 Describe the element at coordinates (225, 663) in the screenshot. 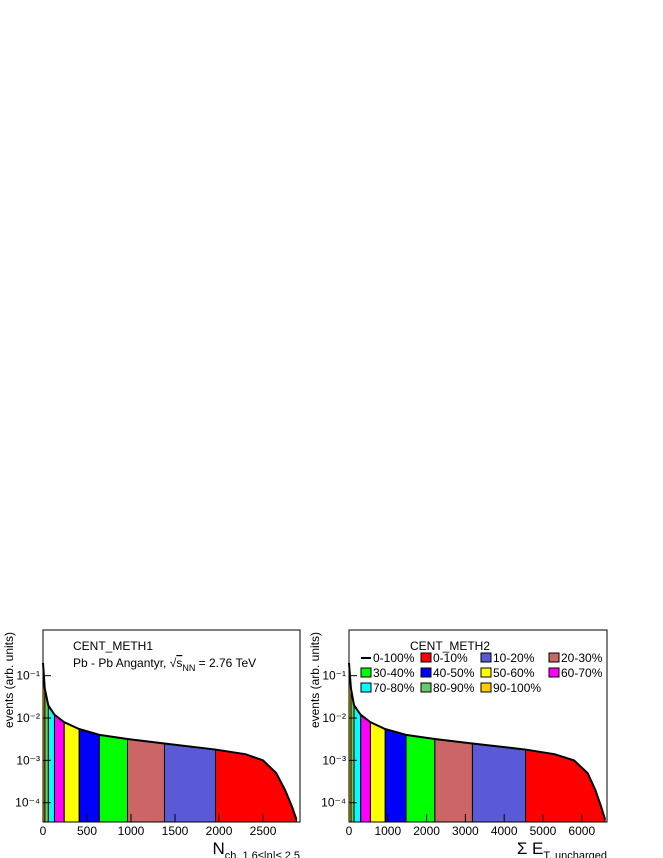

I see `subtitle-part: = 2.76 TeV` at that location.